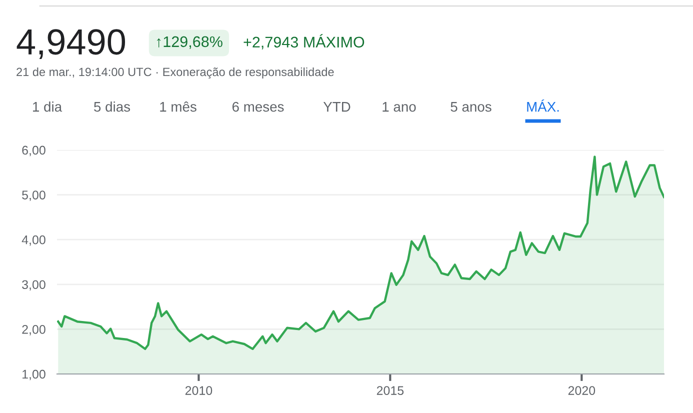 Image resolution: width=693 pixels, height=413 pixels. Describe the element at coordinates (34, 195) in the screenshot. I see `y-tick-label: 5,00` at that location.